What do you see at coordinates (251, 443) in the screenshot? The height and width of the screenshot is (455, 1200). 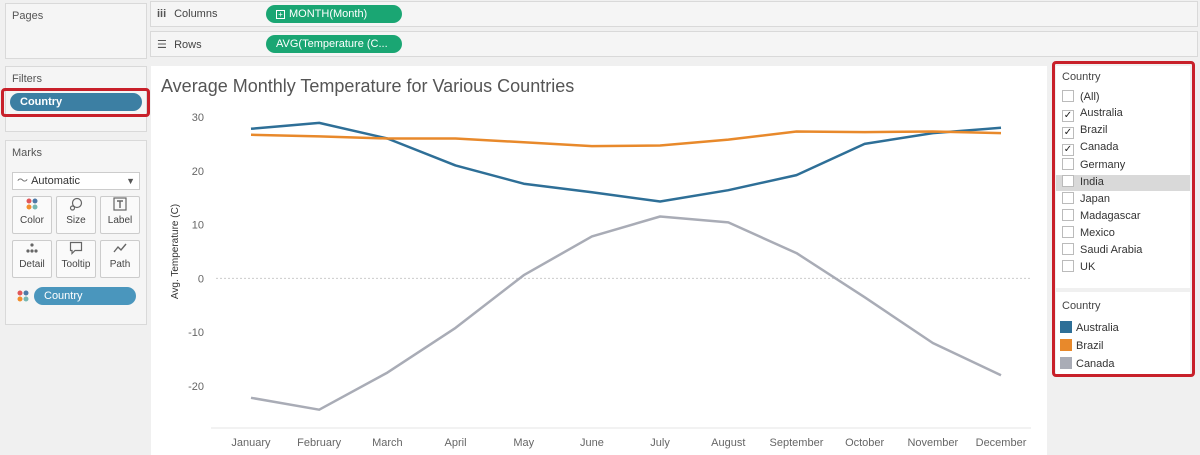 I see `x-tick-label: January` at bounding box center [251, 443].